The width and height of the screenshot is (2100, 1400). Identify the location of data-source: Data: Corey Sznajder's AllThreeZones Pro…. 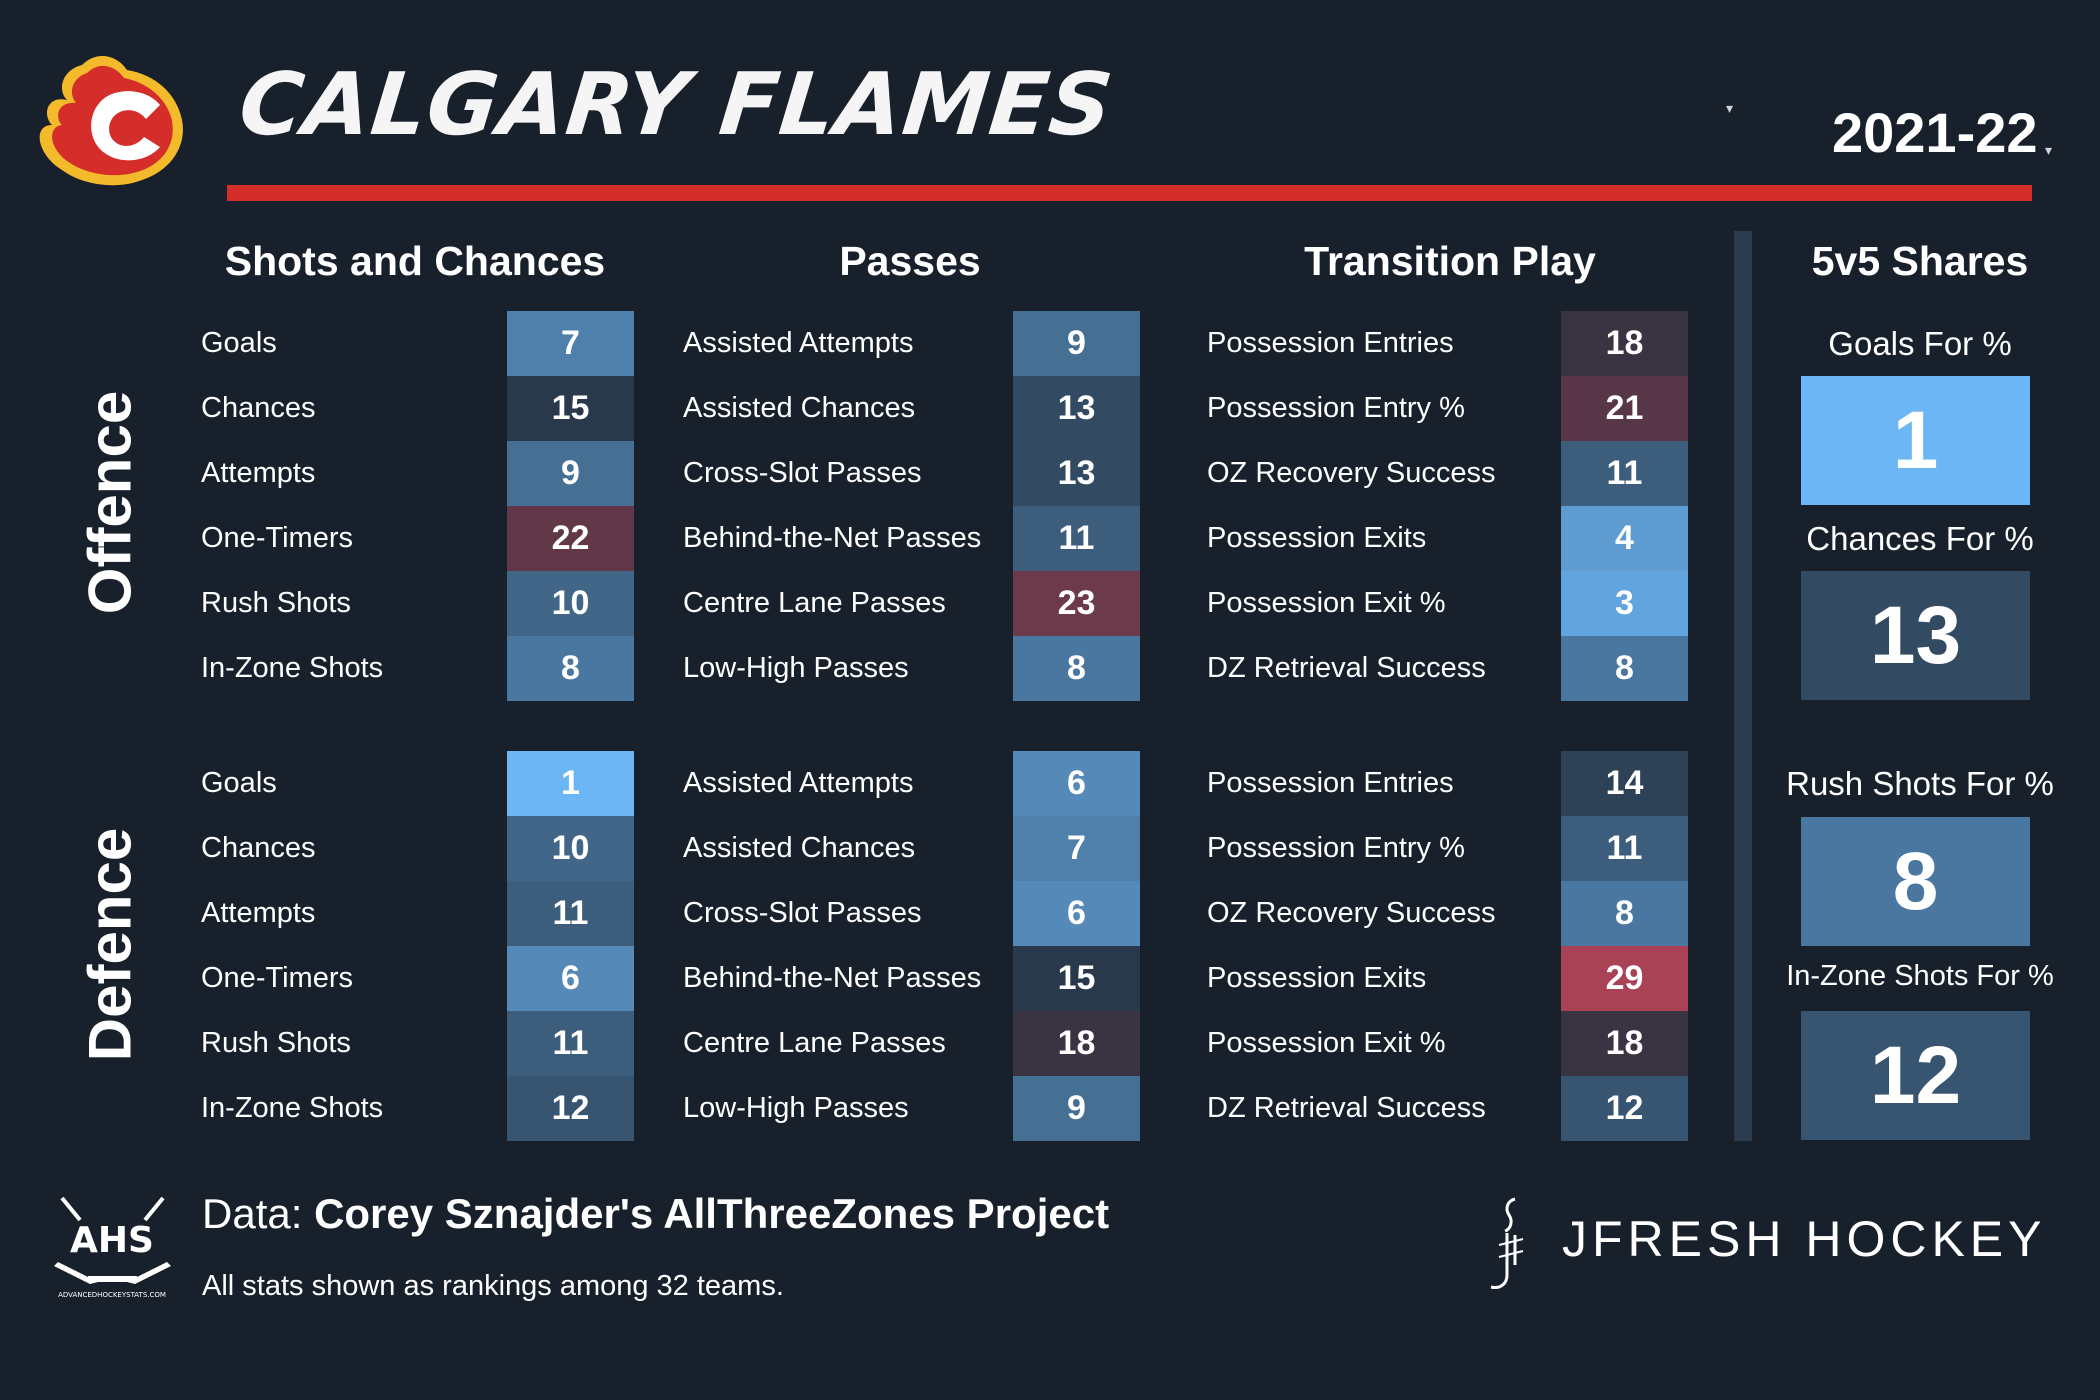
(655, 1214).